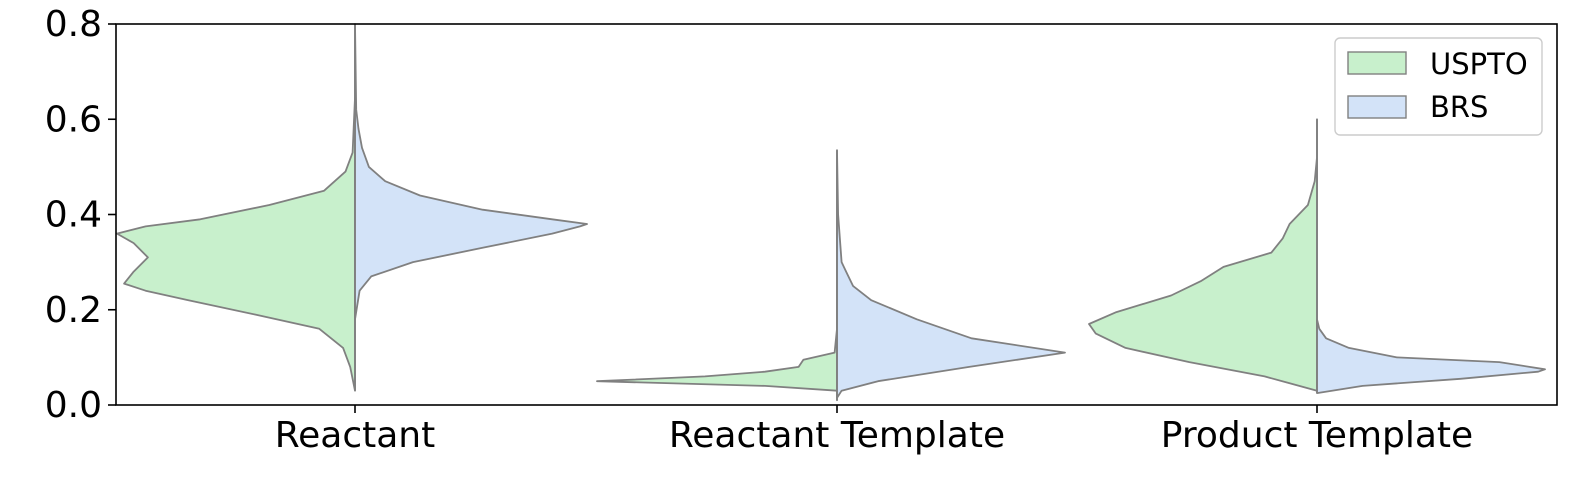  Describe the element at coordinates (73, 405) in the screenshot. I see `y-tick-label: 0.0` at that location.